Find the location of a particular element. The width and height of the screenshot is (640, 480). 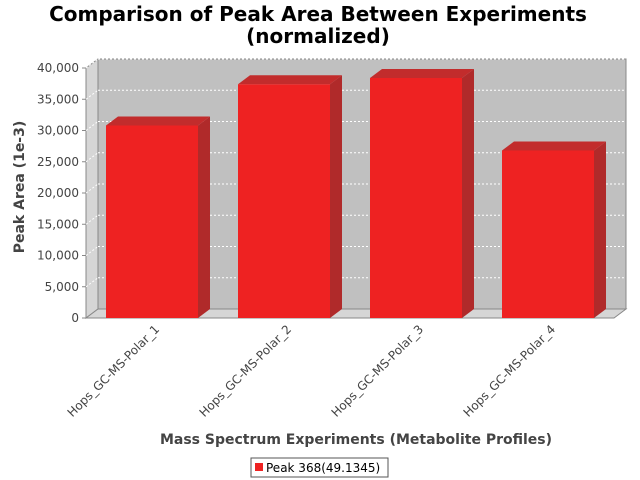

x-tick-label: Hops_GC-MS-Polar_2 is located at coordinates (246, 371).